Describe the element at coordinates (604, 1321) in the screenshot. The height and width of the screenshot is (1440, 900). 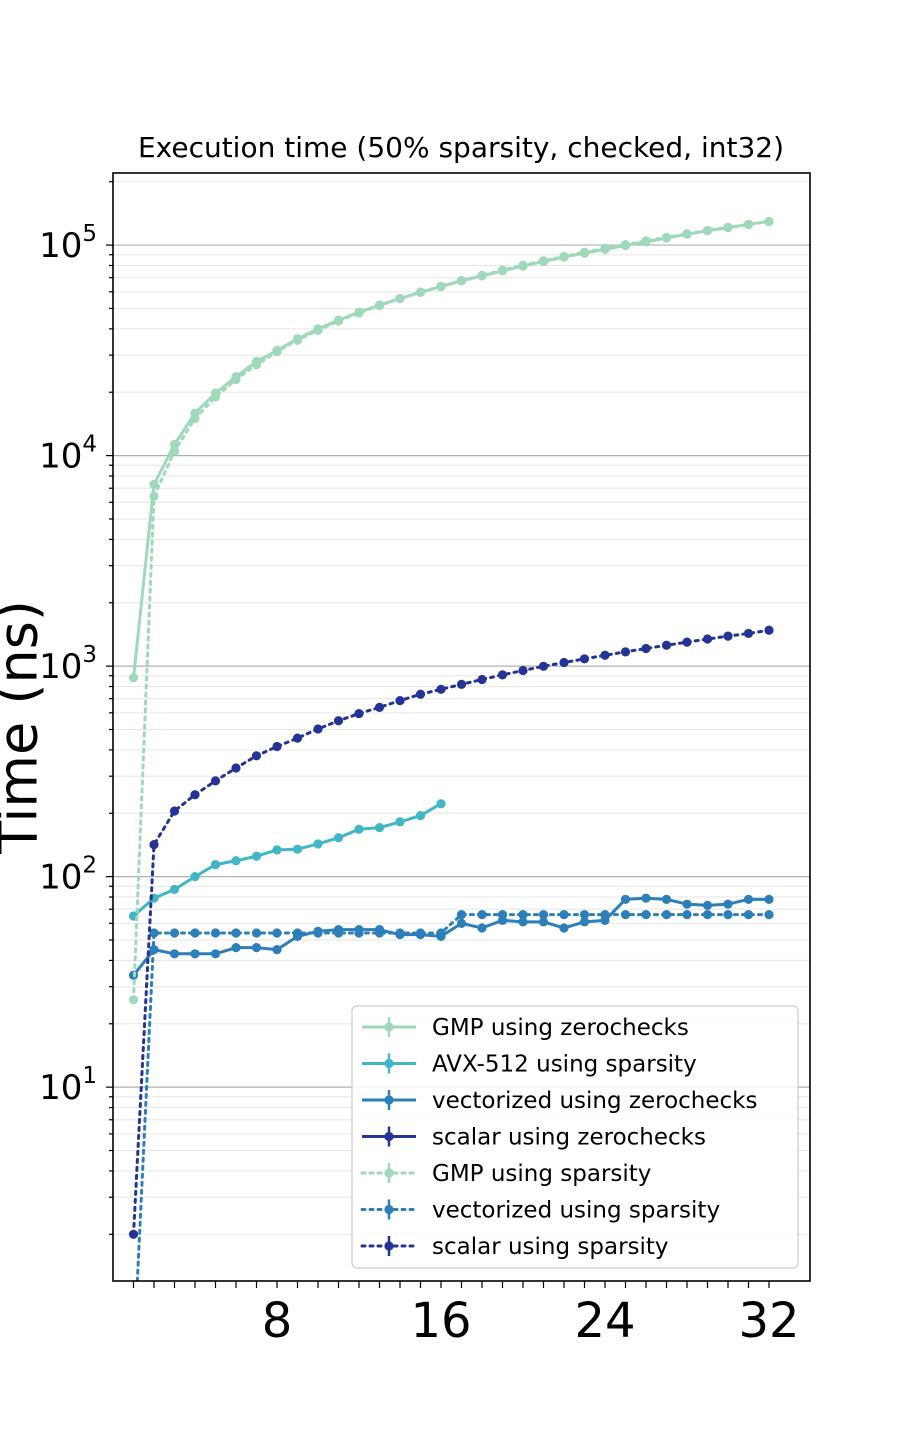
I see `x-tick-label: 24` at that location.